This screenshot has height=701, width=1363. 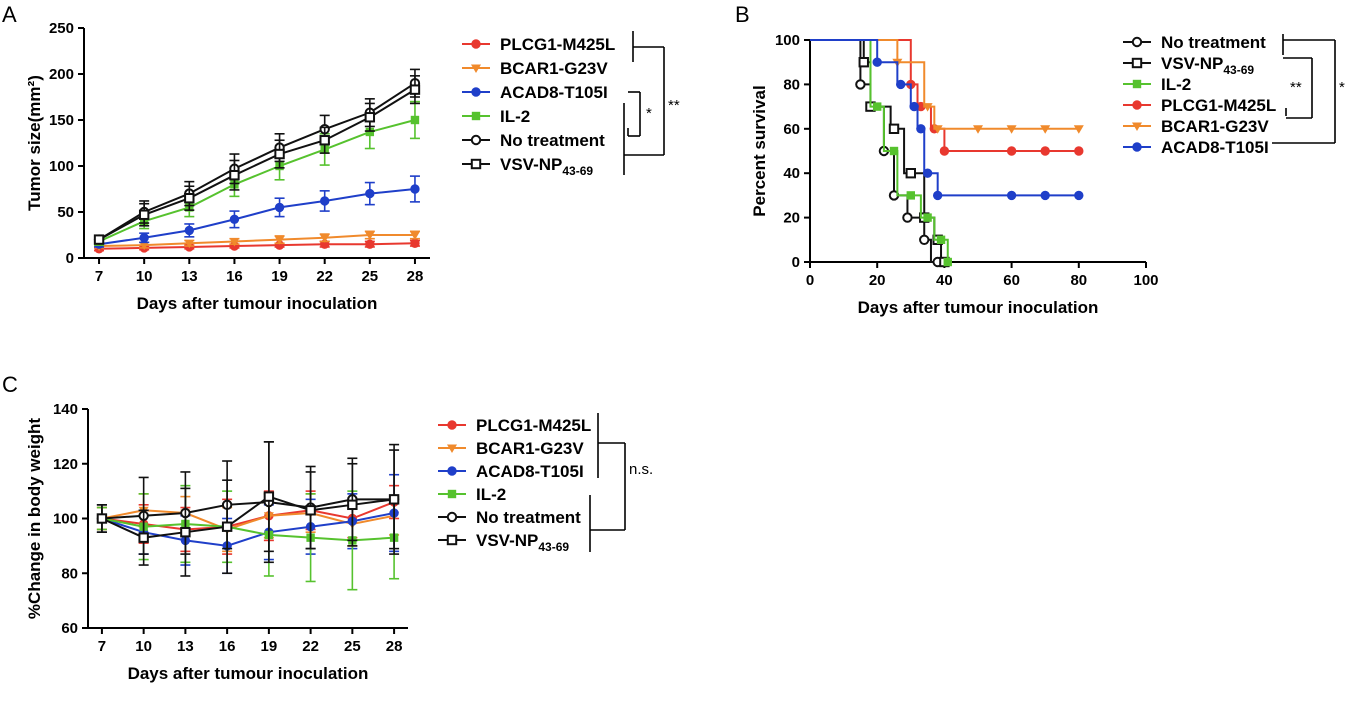 What do you see at coordinates (1137, 147) in the screenshot?
I see `b-legend-marker-acad8-t105i` at bounding box center [1137, 147].